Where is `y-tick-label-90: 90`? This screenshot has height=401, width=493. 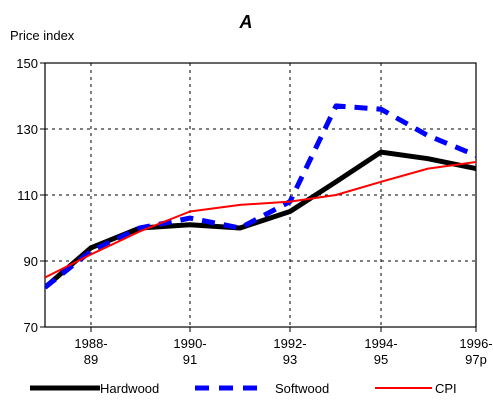
y-tick-label-90: 90 is located at coordinates (31, 261).